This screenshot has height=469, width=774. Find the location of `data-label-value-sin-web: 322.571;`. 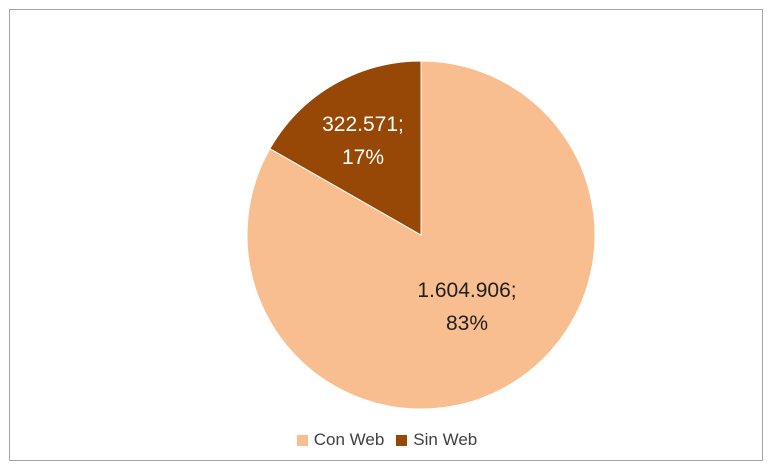

data-label-value-sin-web: 322.571; is located at coordinates (363, 124).